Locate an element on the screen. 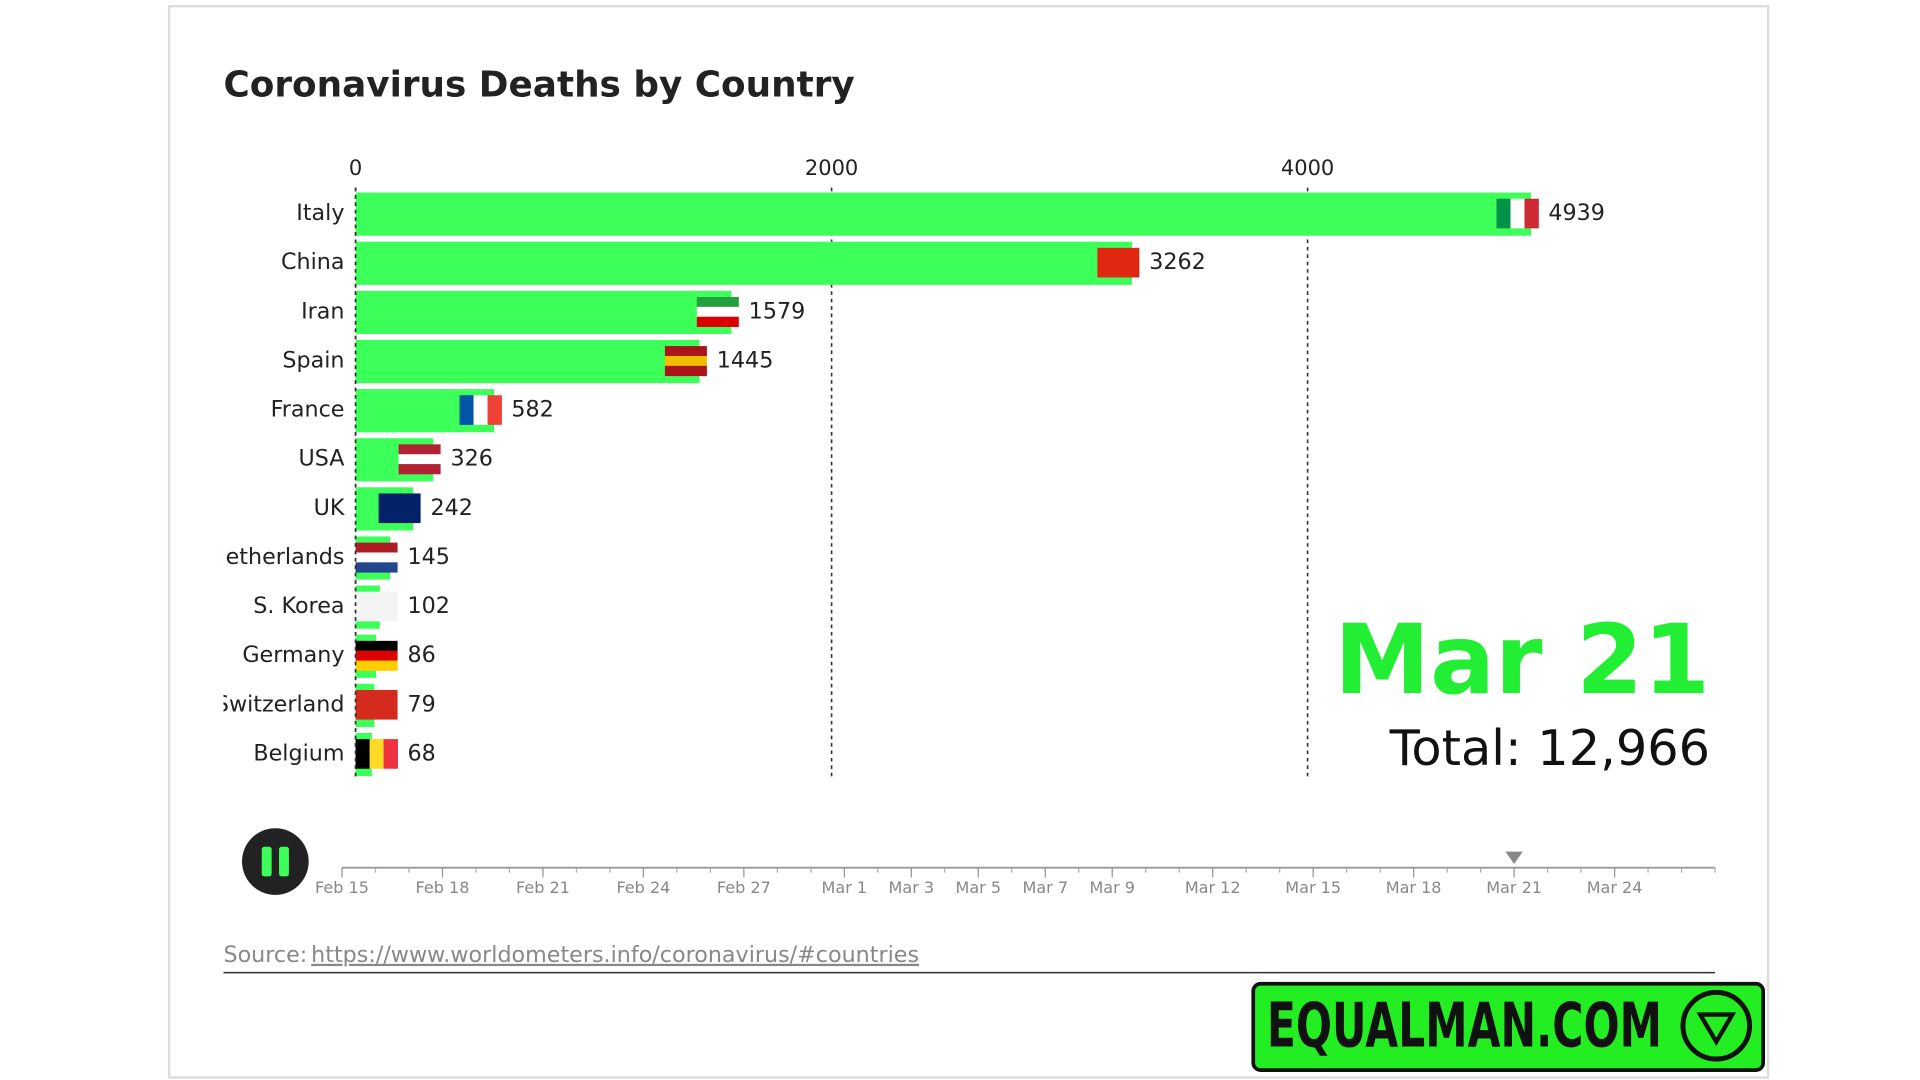  timeline-tick-label: Mar 1 is located at coordinates (845, 887).